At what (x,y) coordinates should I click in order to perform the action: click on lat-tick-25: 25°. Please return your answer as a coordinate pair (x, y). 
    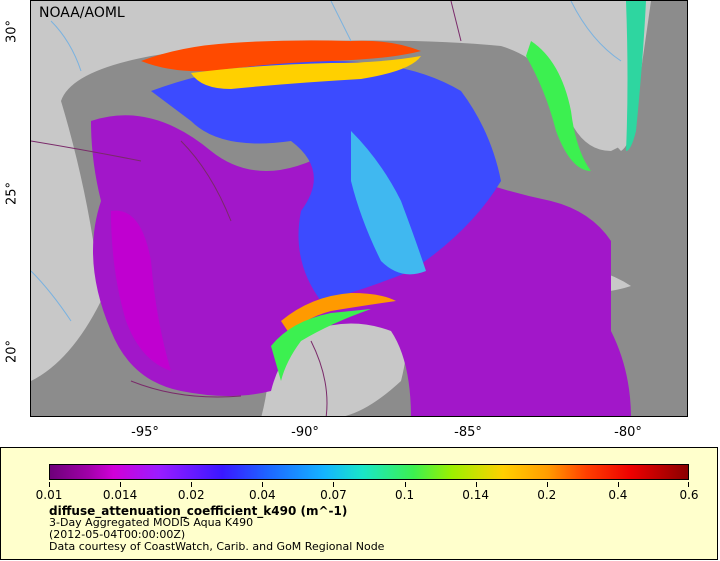
    Looking at the image, I should click on (12, 193).